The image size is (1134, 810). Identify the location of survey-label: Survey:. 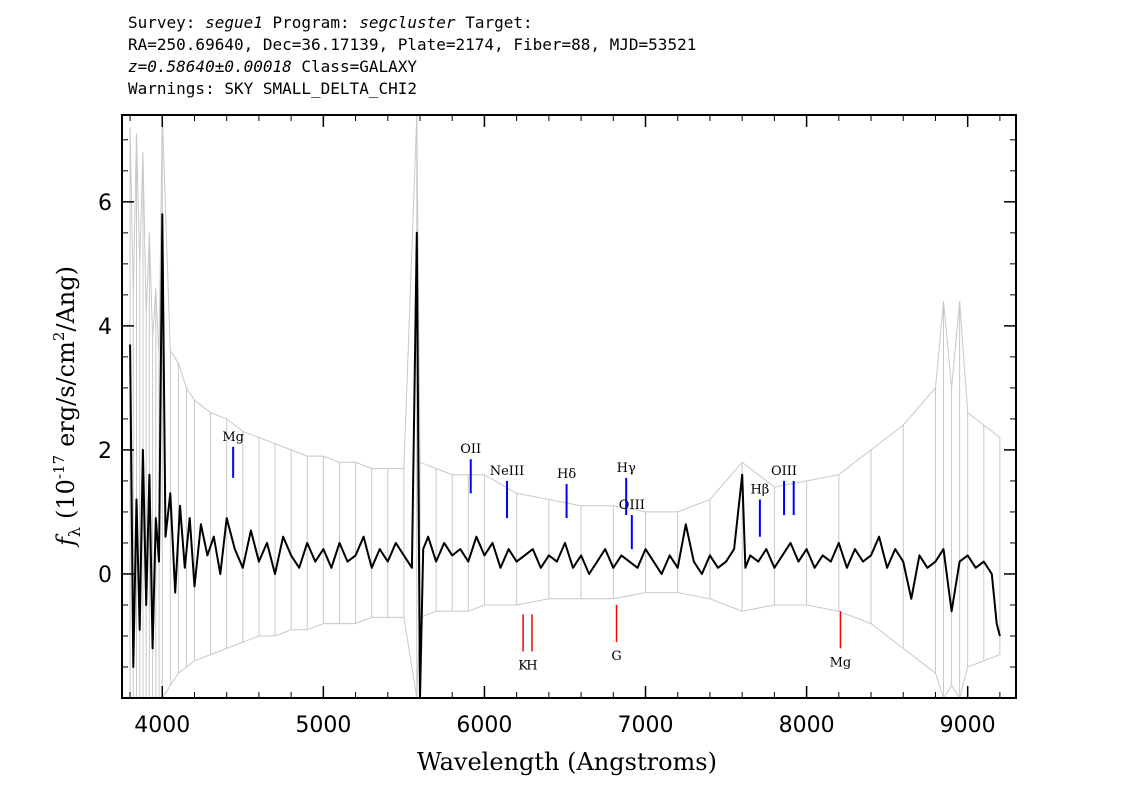
(162, 22).